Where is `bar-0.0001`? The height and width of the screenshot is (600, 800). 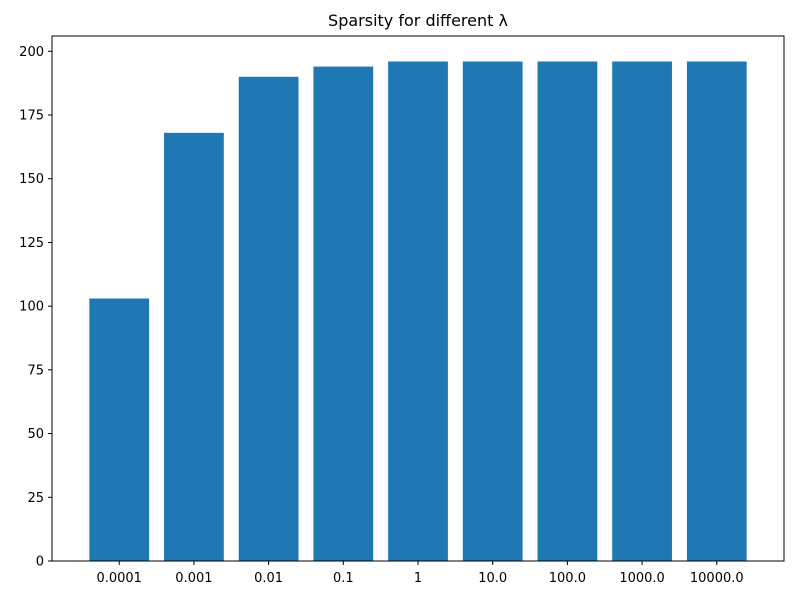
bar-0.0001 is located at coordinates (119, 429).